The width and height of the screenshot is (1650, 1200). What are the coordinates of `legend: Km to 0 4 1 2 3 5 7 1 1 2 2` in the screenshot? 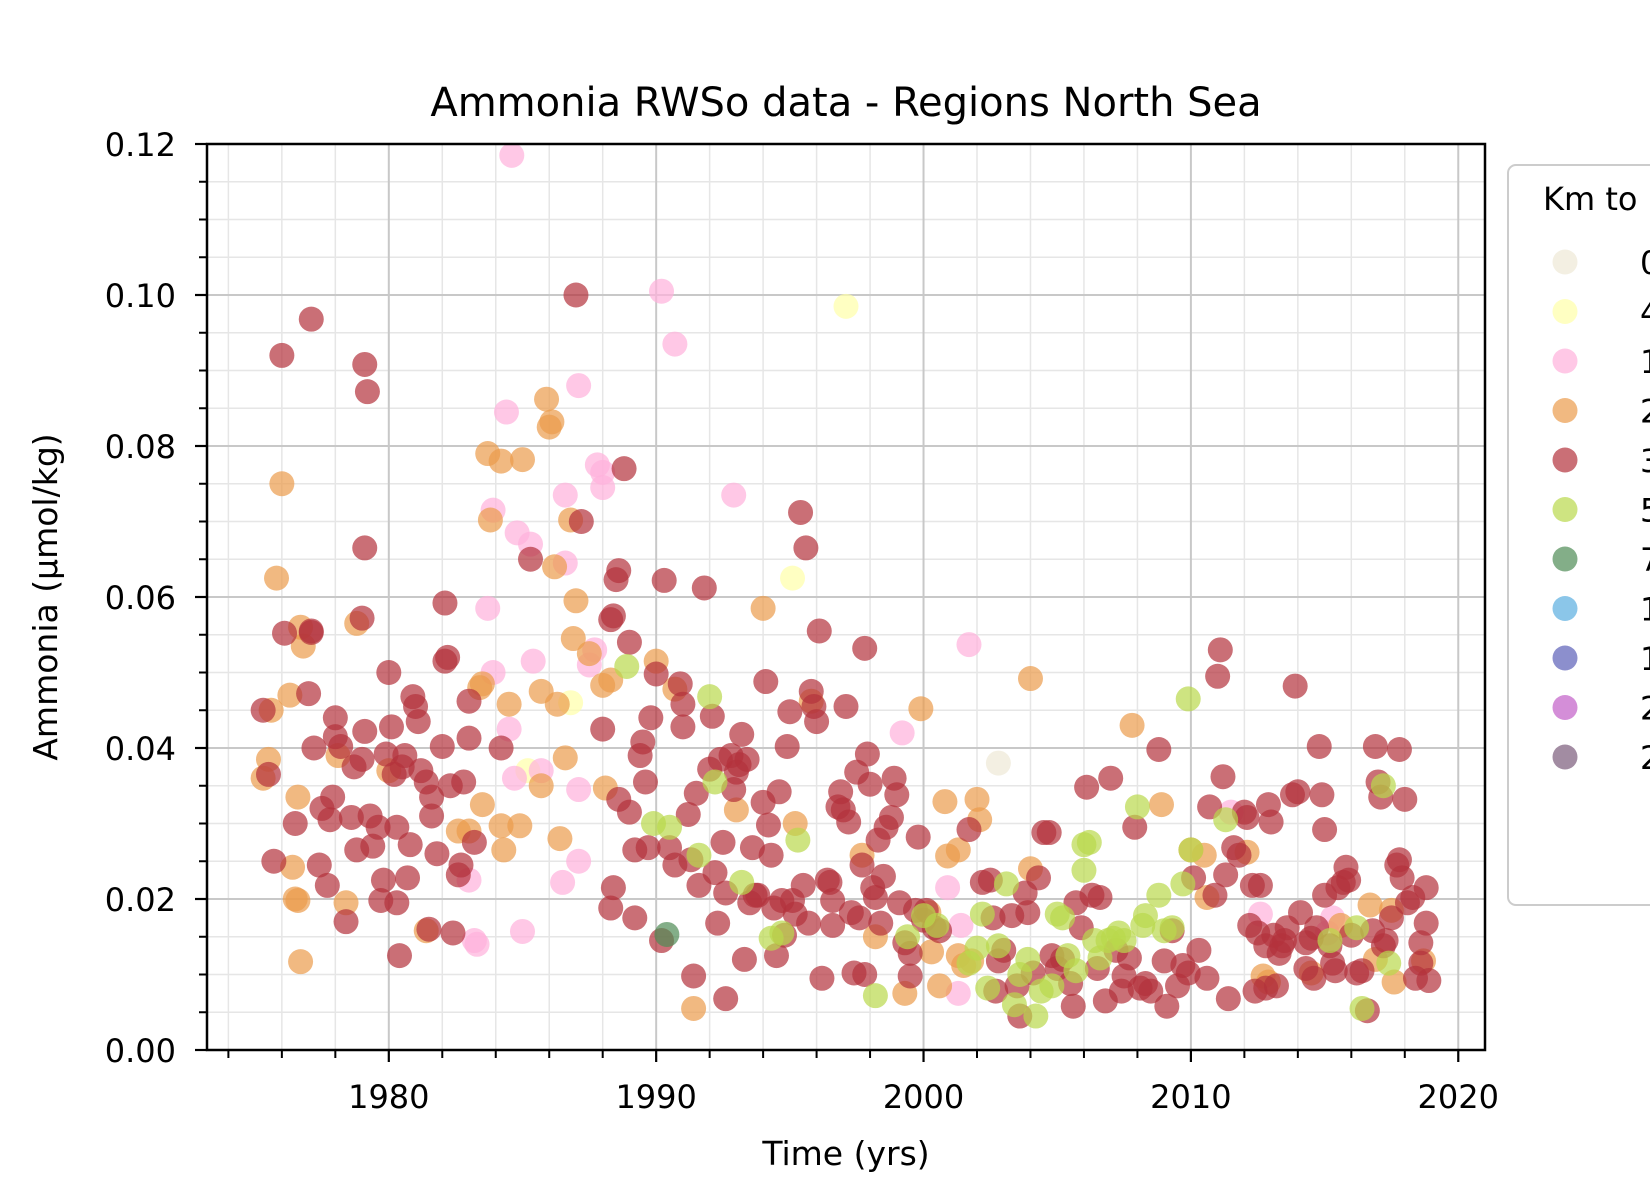 It's located at (1578, 535).